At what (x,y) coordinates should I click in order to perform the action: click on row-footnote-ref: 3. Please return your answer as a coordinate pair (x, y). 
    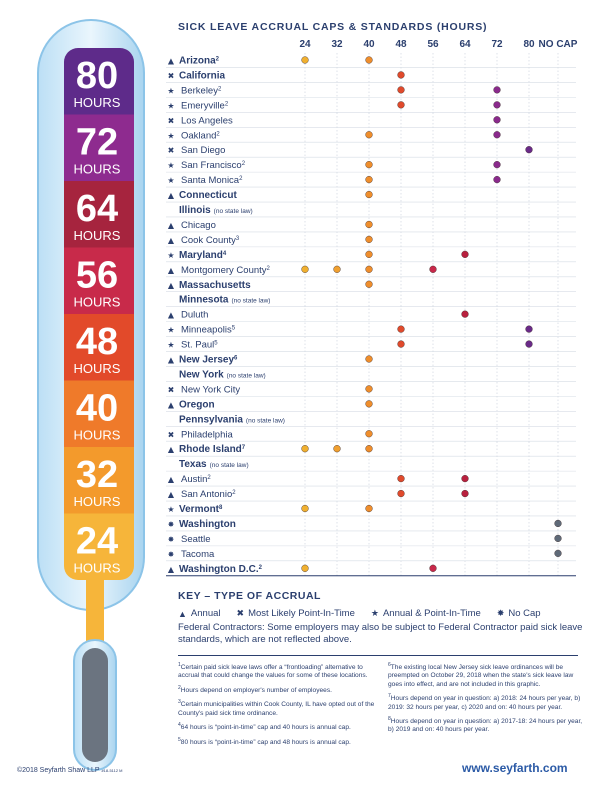
    Looking at the image, I should click on (238, 239).